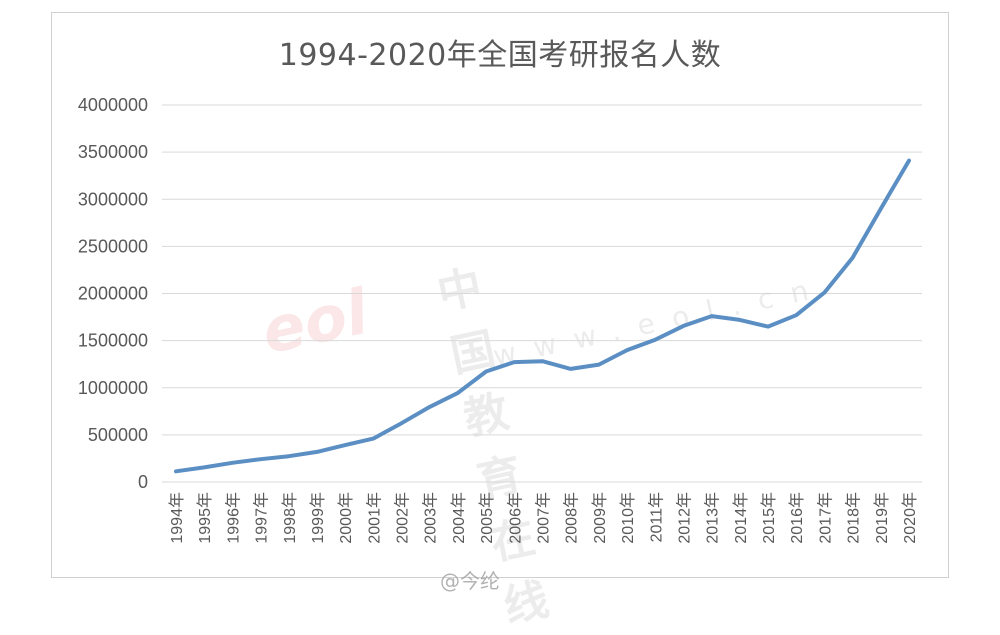 The image size is (1000, 635). What do you see at coordinates (113, 105) in the screenshot?
I see `y-tick-label: 4000000` at bounding box center [113, 105].